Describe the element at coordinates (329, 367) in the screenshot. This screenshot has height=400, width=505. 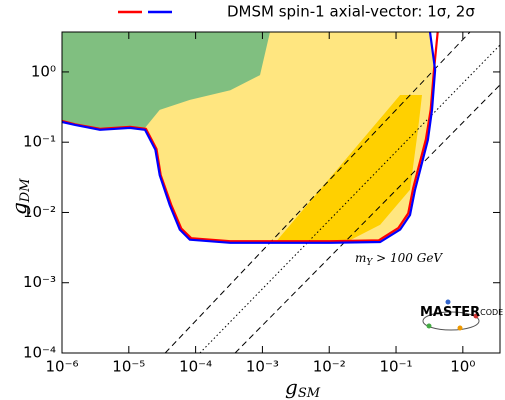
I see `x-tick-label: 10⁻²` at that location.